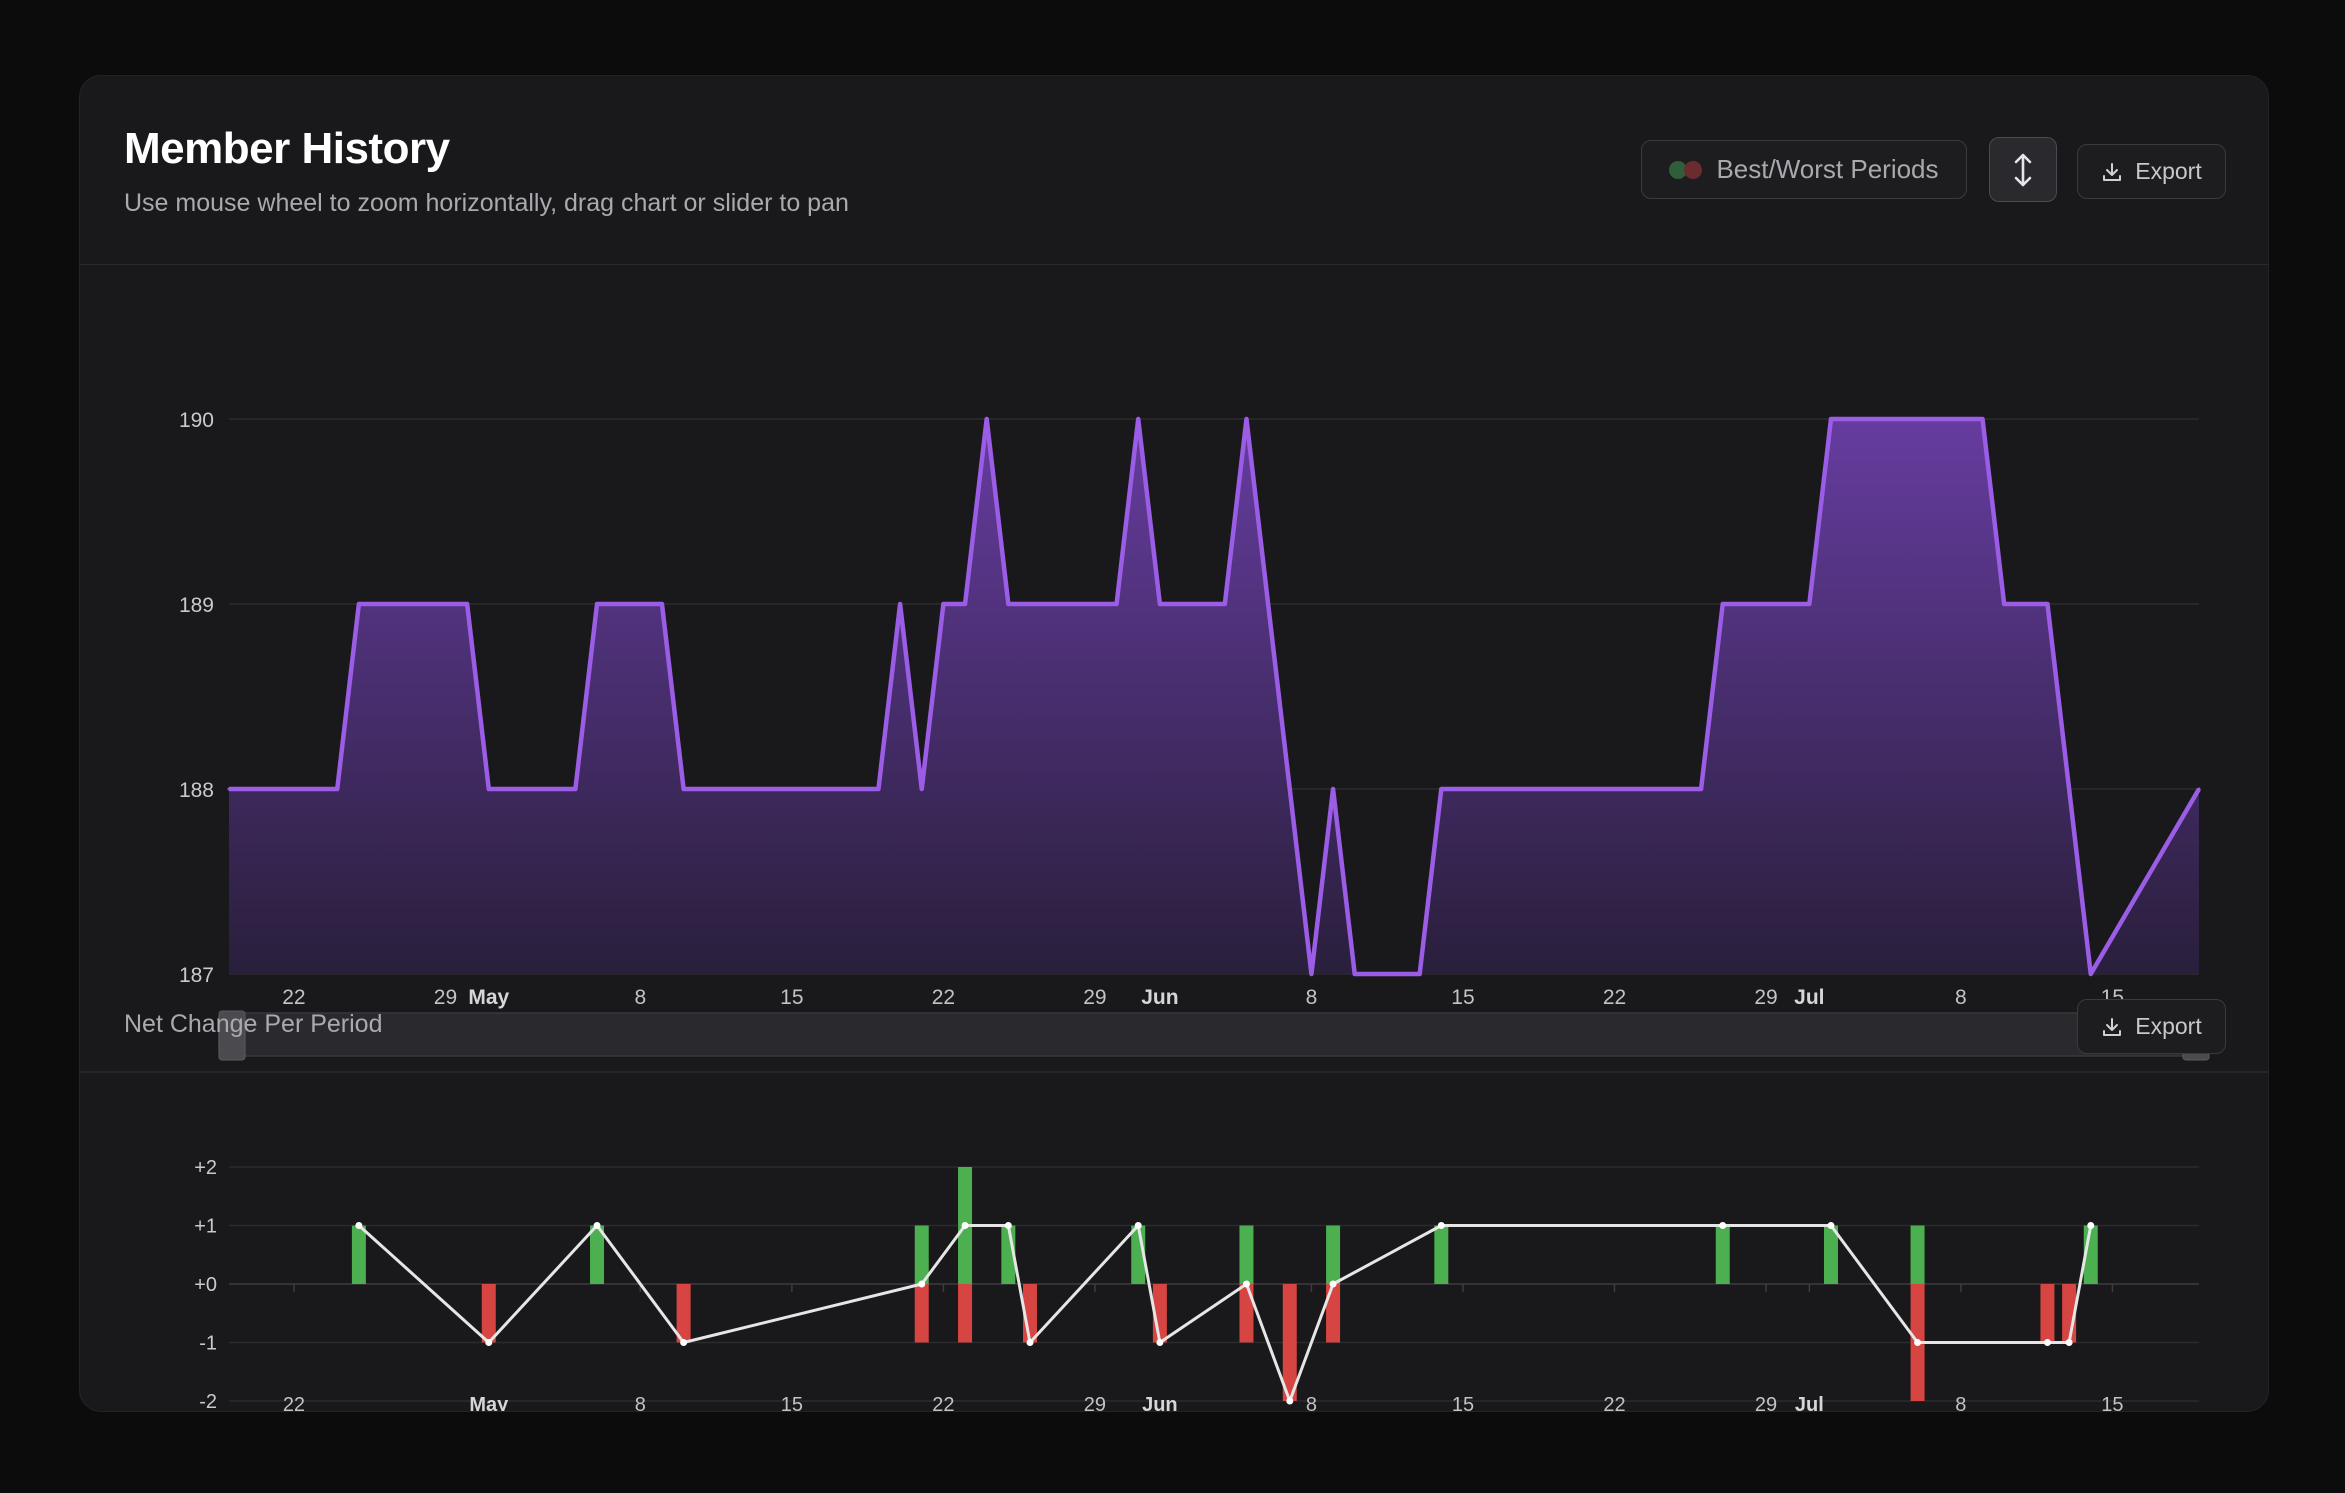 The height and width of the screenshot is (1493, 2345). Describe the element at coordinates (2168, 171) in the screenshot. I see `export-label: Export` at that location.